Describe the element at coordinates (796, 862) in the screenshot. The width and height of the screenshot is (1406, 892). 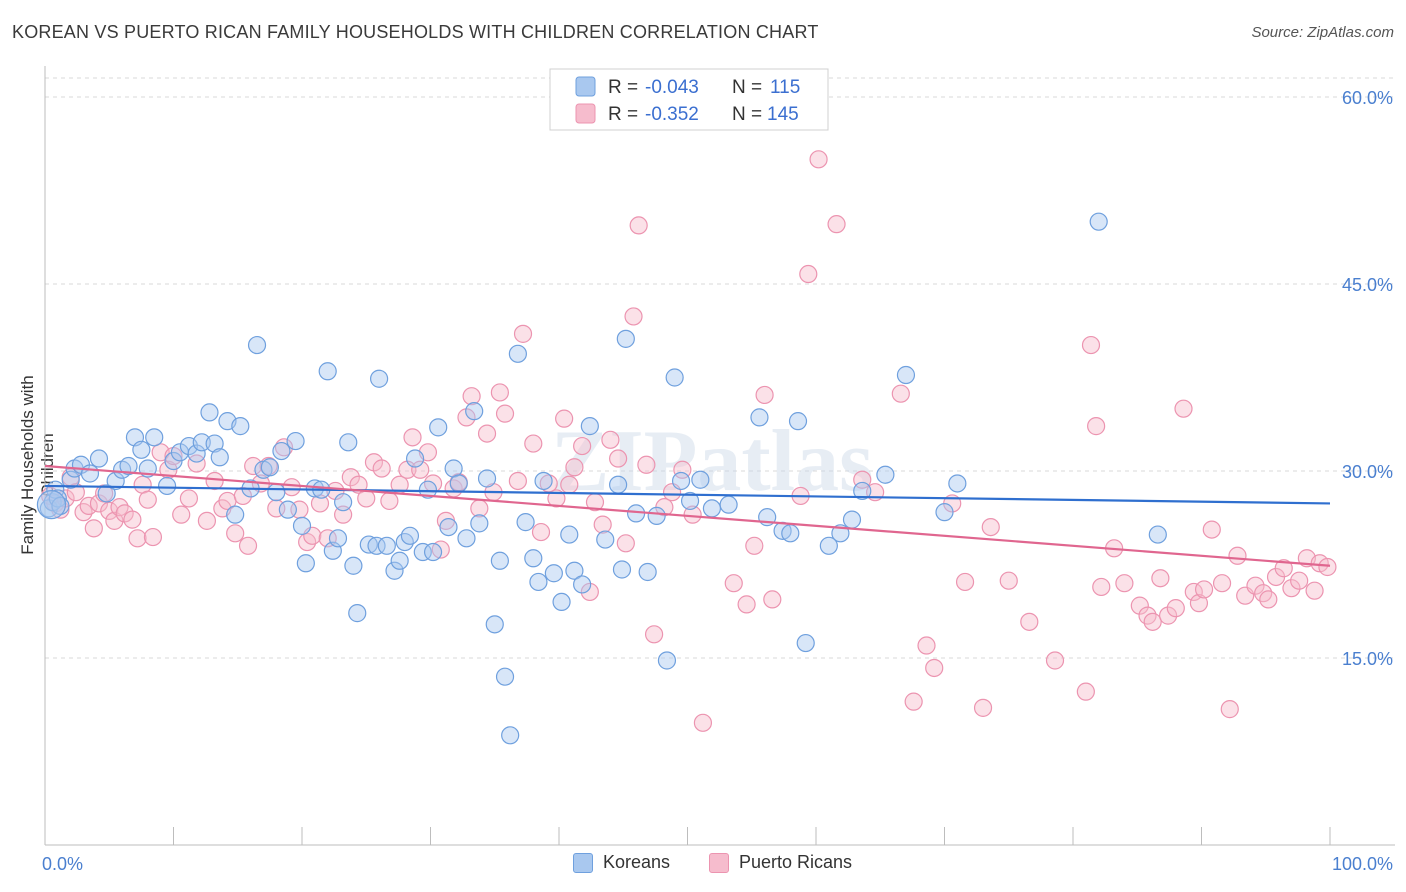
I see `legend-label-puerto-ricans: Puerto Ricans` at that location.